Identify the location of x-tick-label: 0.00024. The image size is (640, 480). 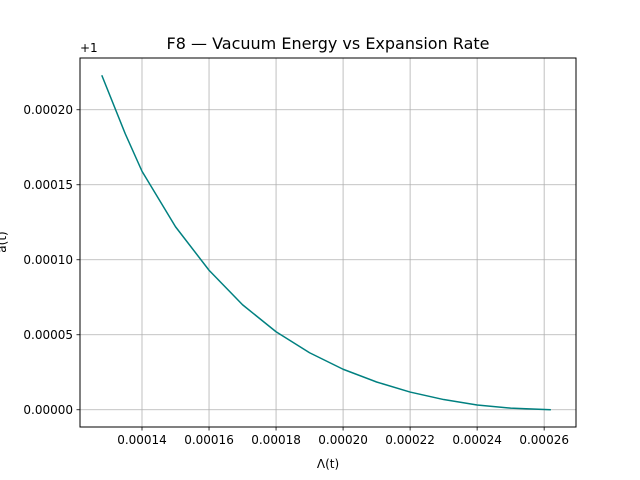
(477, 440).